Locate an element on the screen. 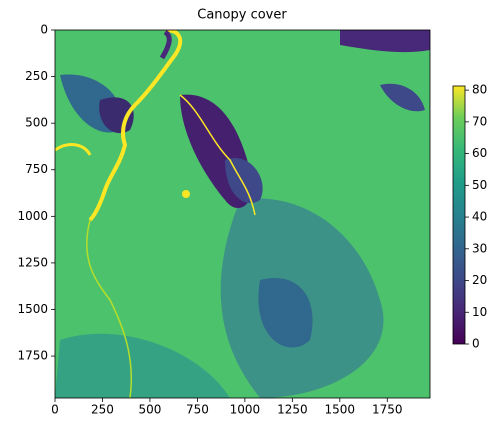  y-tick-label: 1500 is located at coordinates (32, 309).